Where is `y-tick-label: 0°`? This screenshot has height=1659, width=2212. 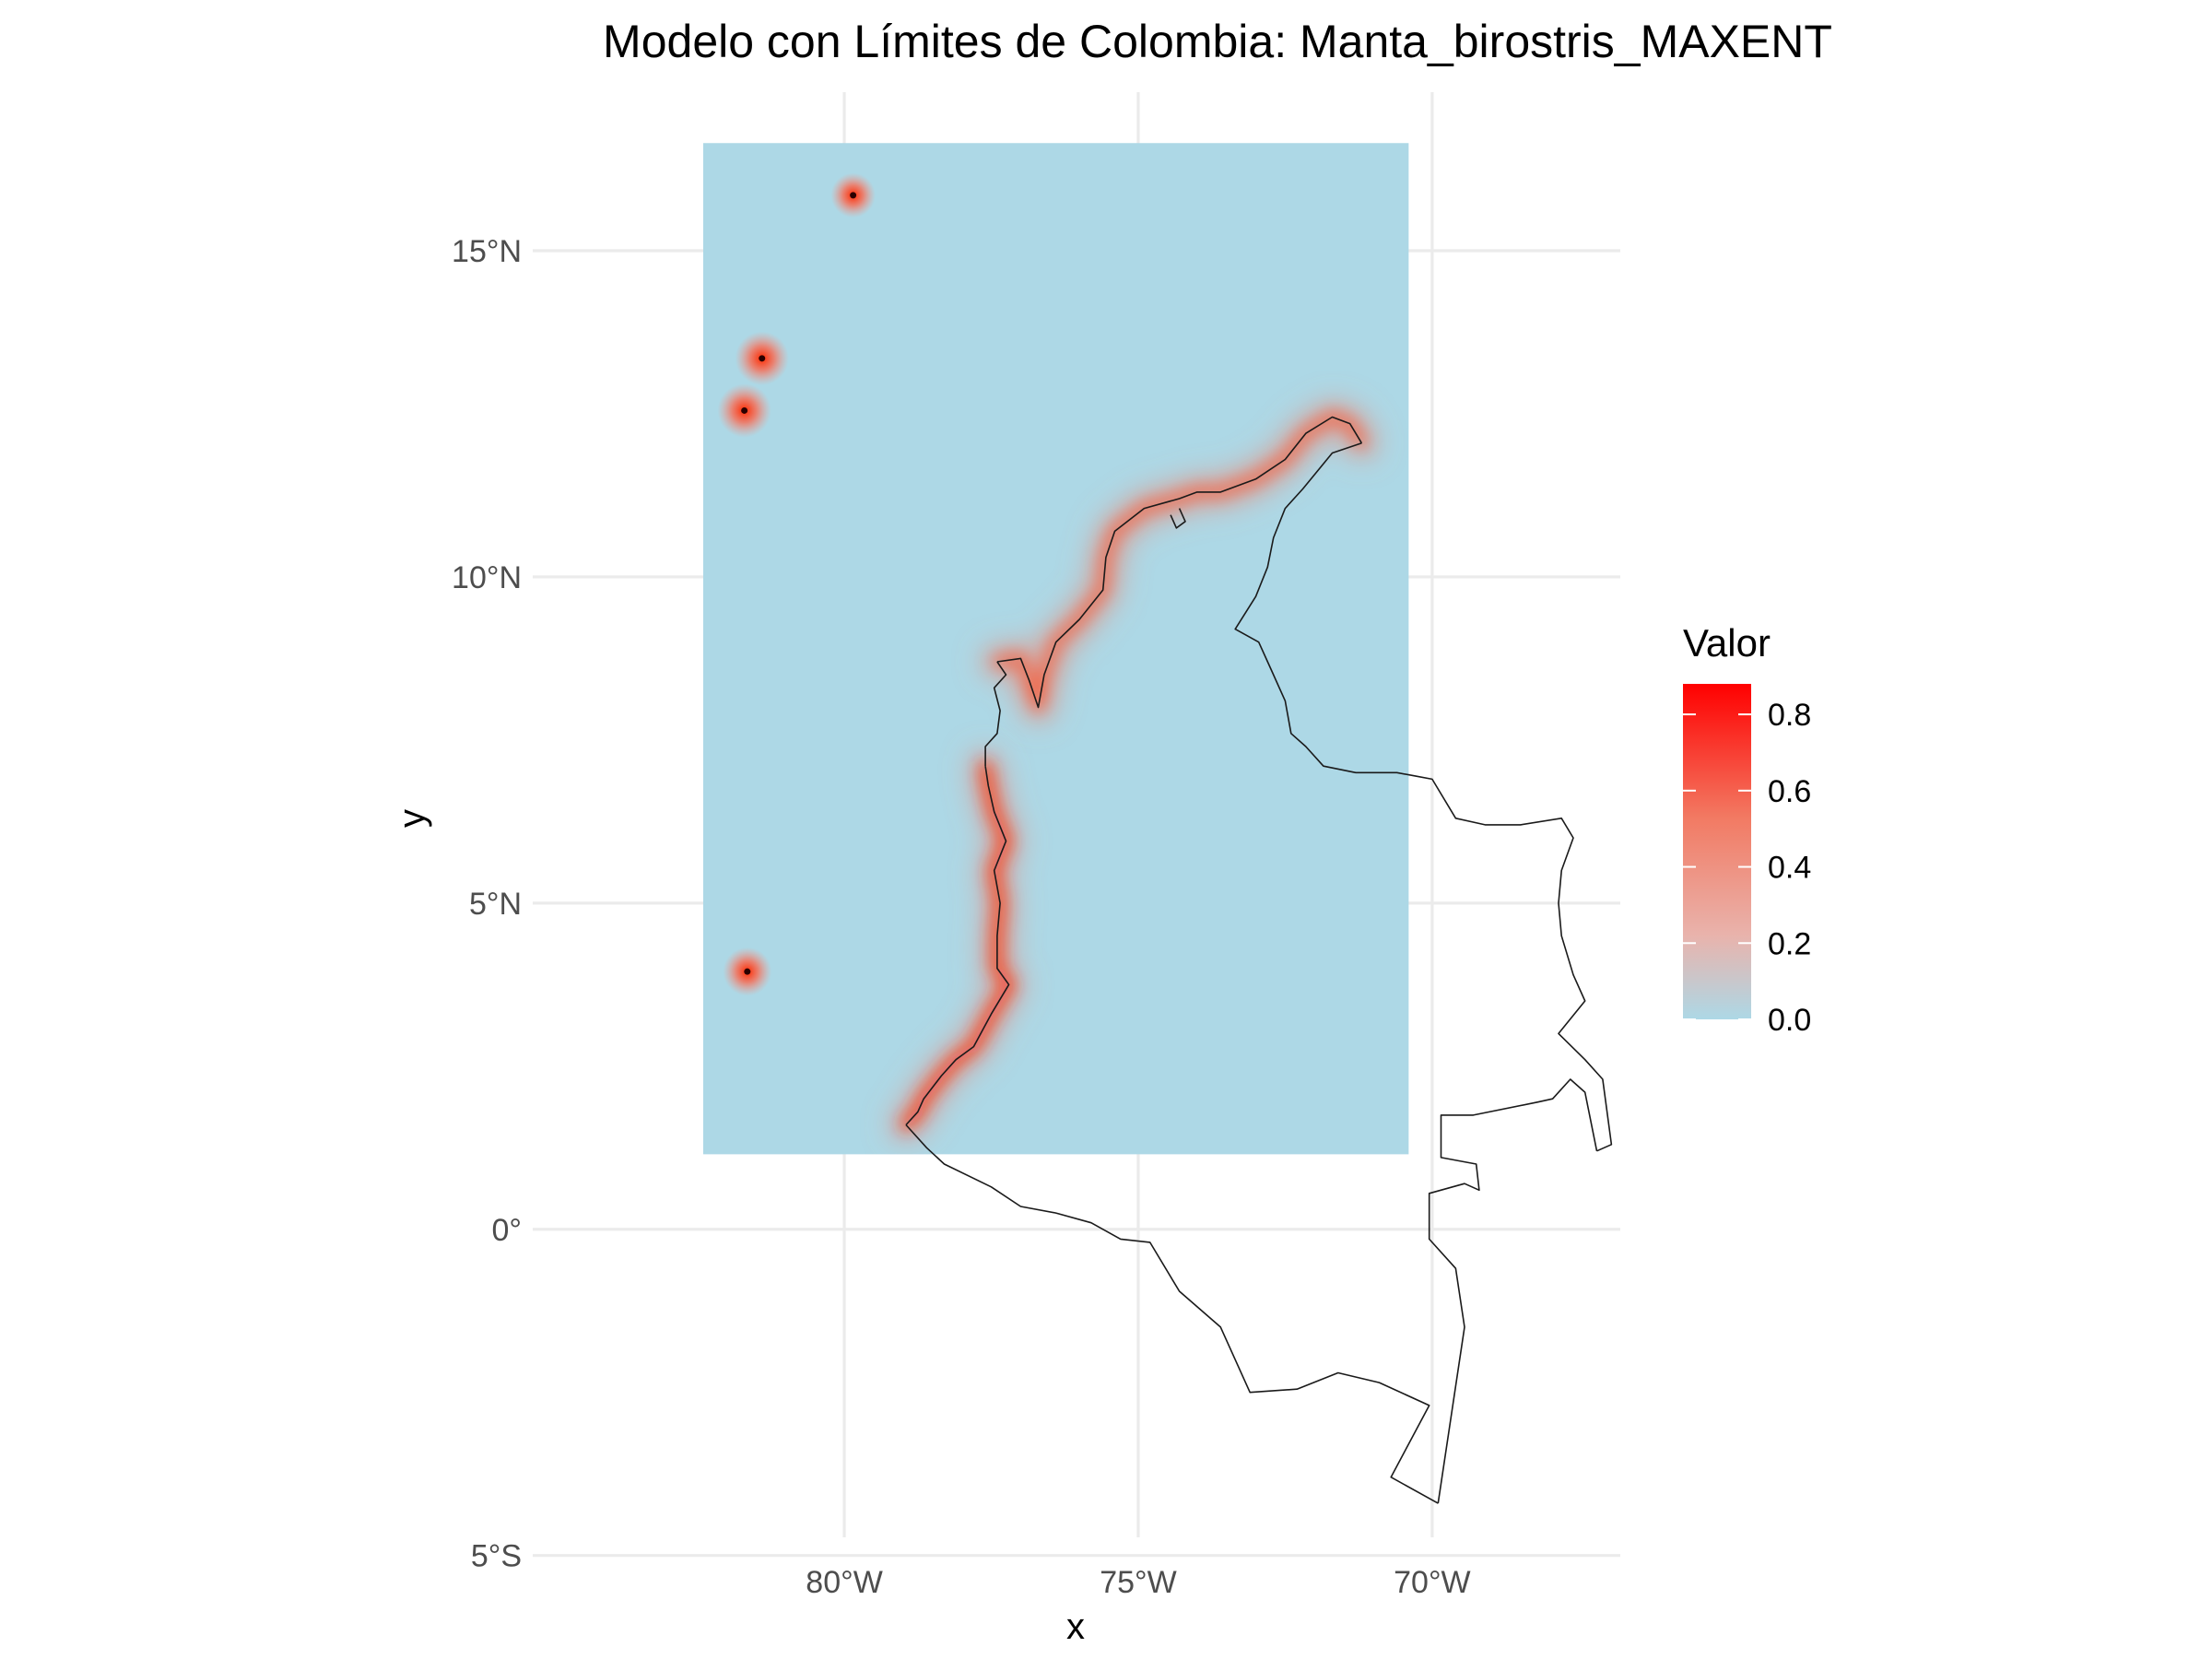 y-tick-label: 0° is located at coordinates (506, 1230).